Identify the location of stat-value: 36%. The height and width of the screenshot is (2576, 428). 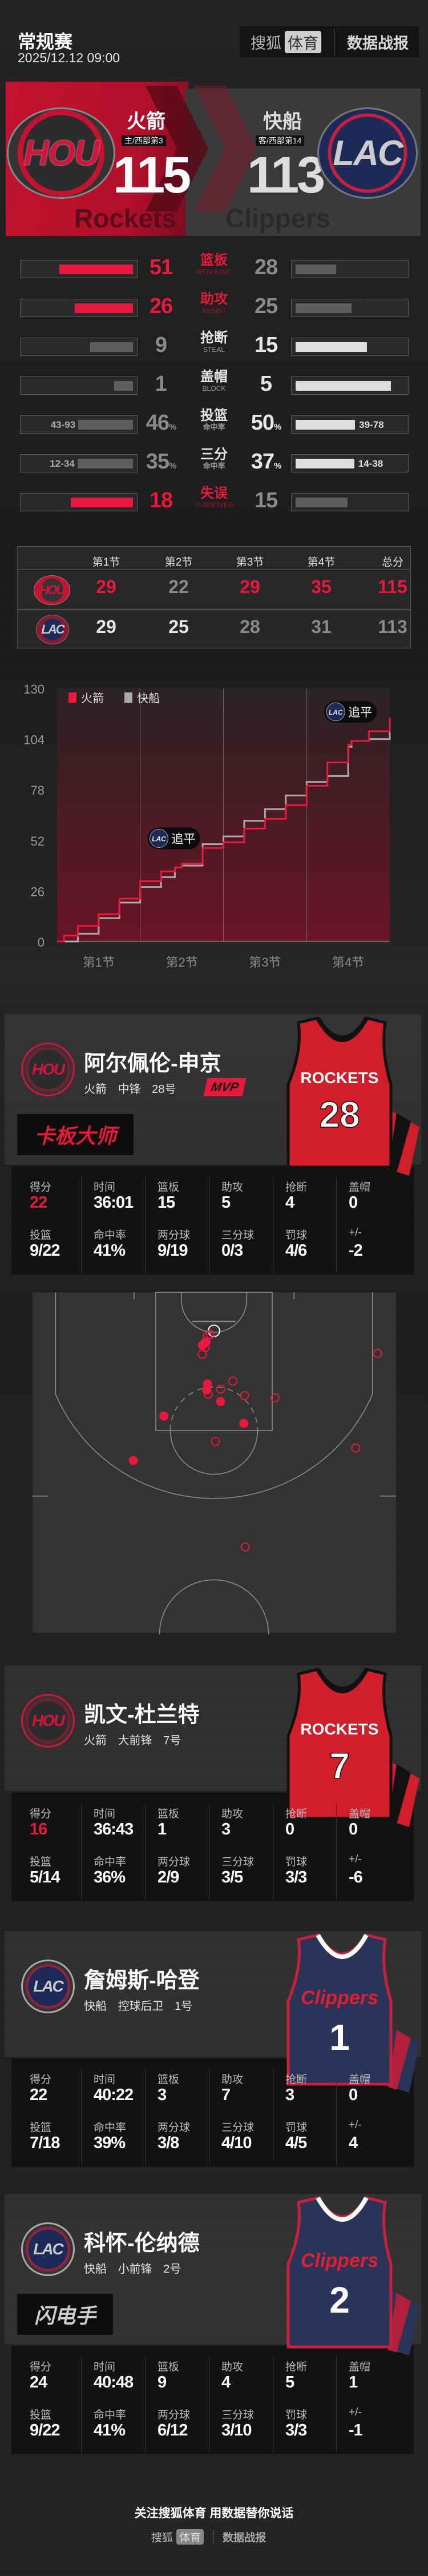
(110, 1877).